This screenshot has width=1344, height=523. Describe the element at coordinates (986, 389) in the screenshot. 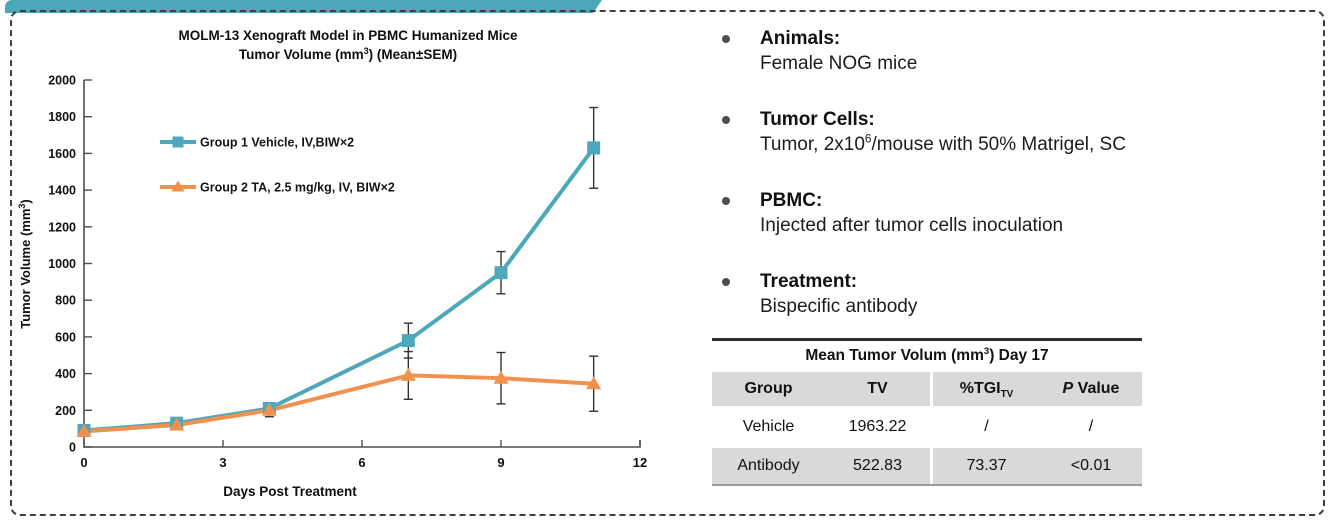

I see `table-header-tgi: %TGITV` at that location.